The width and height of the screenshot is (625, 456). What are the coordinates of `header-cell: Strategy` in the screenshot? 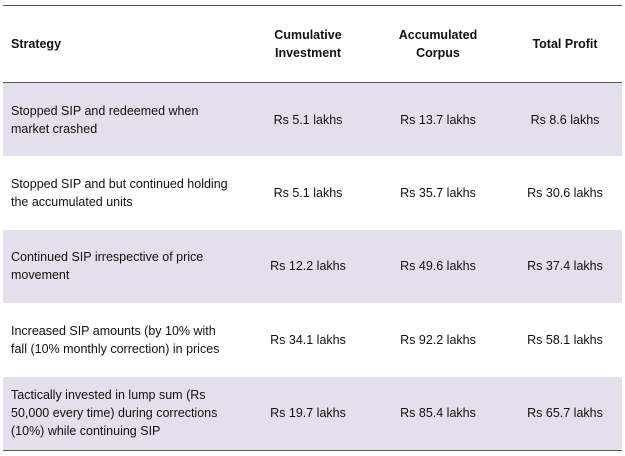 It's located at (125, 44).